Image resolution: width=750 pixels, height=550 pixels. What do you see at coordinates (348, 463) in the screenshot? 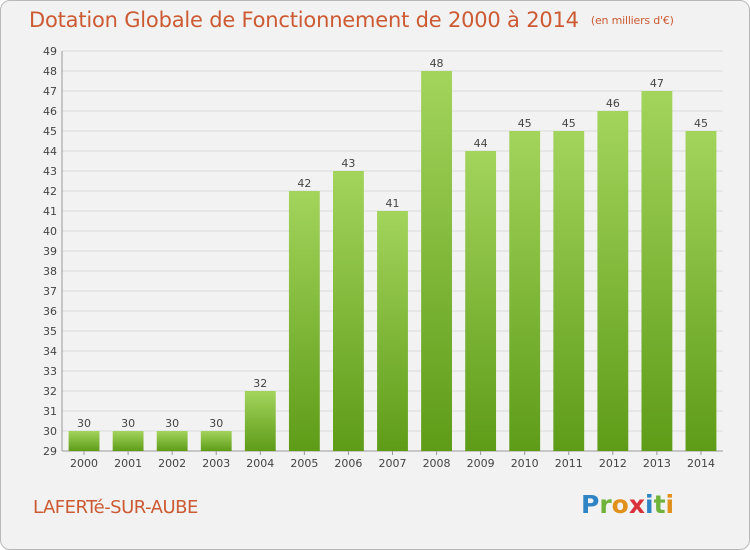
I see `x-tick-label: 2006` at bounding box center [348, 463].